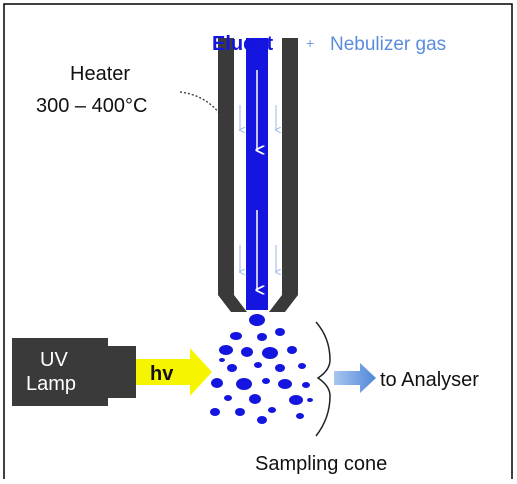 The image size is (517, 484). What do you see at coordinates (162, 374) in the screenshot?
I see `hv-label: hv` at bounding box center [162, 374].